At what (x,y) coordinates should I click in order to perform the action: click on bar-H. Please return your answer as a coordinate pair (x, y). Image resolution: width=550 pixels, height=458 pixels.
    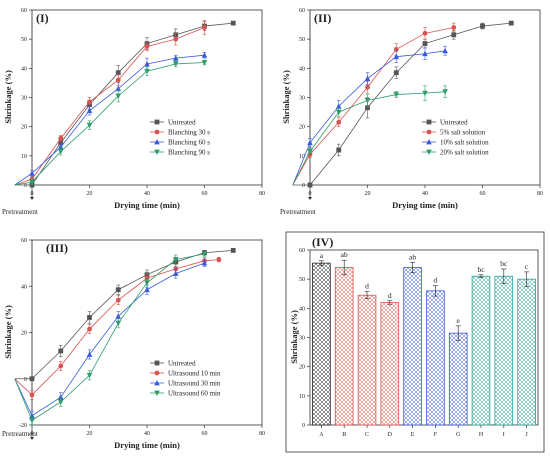
    Looking at the image, I should click on (481, 350).